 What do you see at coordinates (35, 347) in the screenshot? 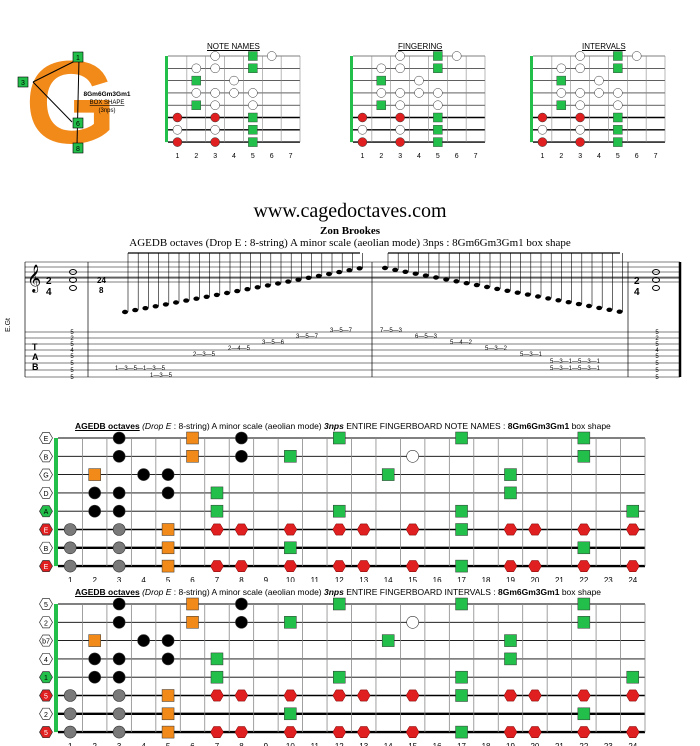
I see `tab-letter-t: T` at bounding box center [35, 347].